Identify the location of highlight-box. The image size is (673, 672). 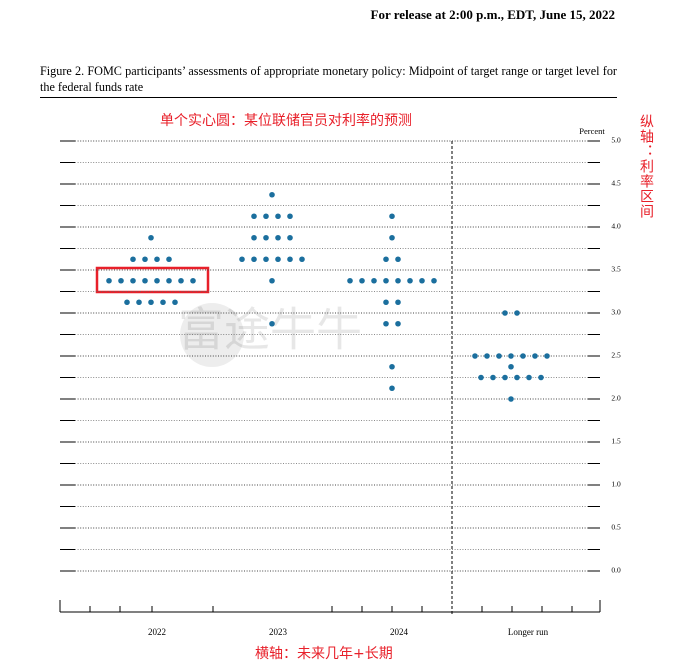
(152, 280).